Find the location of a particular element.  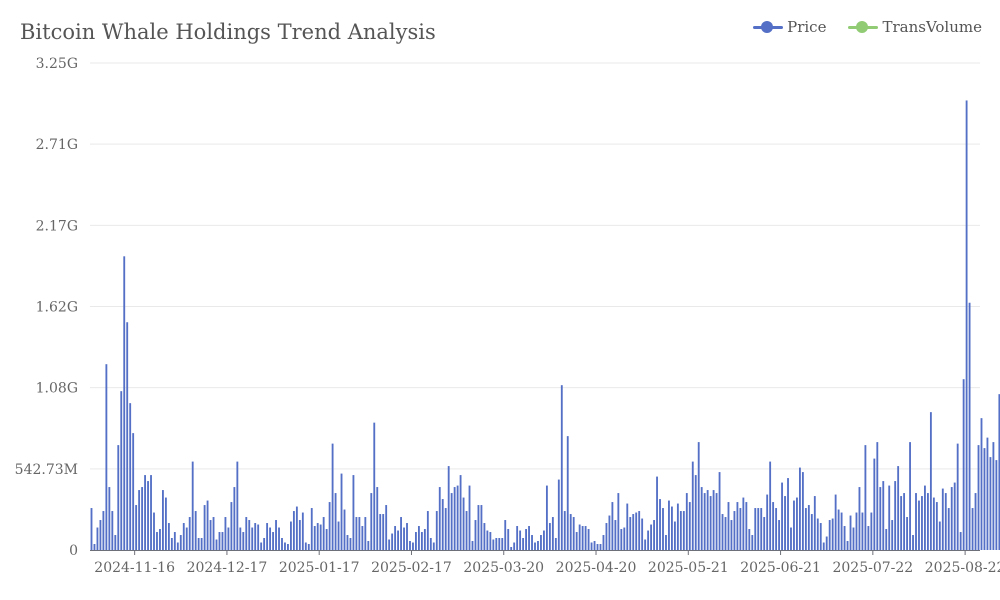

y-tick-label: 542.73M is located at coordinates (46, 470).